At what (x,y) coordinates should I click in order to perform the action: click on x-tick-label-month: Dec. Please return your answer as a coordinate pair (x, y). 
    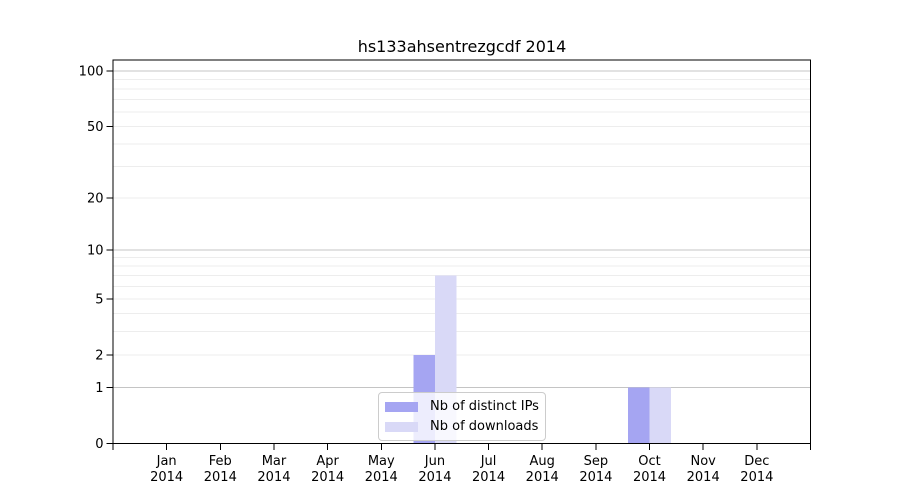
    Looking at the image, I should click on (756, 461).